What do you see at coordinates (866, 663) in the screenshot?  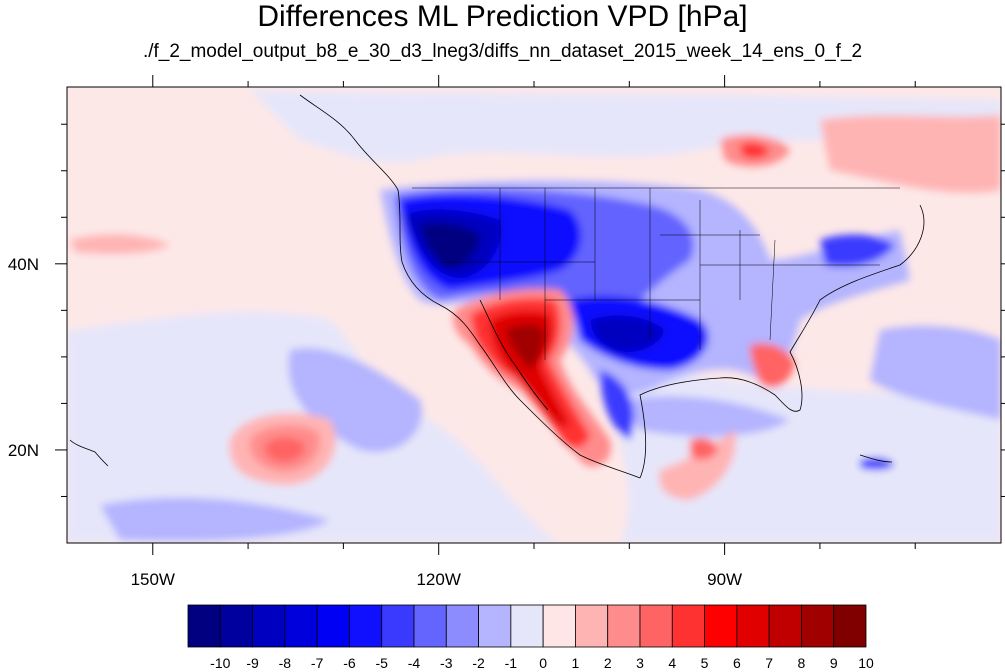 I see `colorbar-label: 10` at bounding box center [866, 663].